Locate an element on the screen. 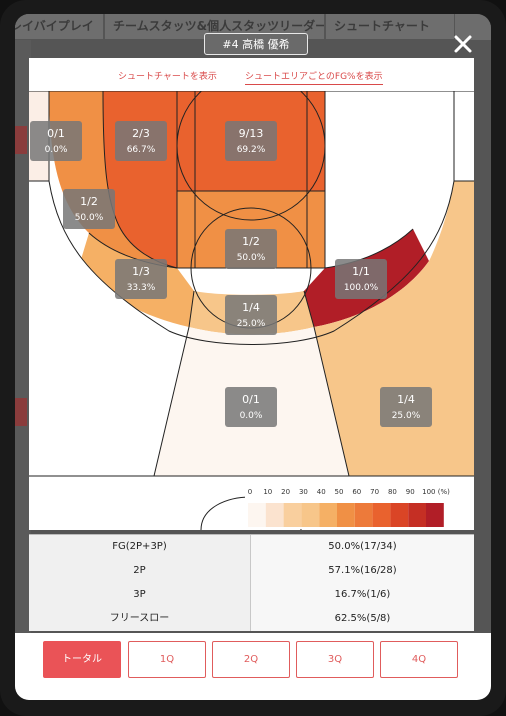 Image resolution: width=506 pixels, height=716 pixels. stat-value: 62.5%(5/8) is located at coordinates (362, 619).